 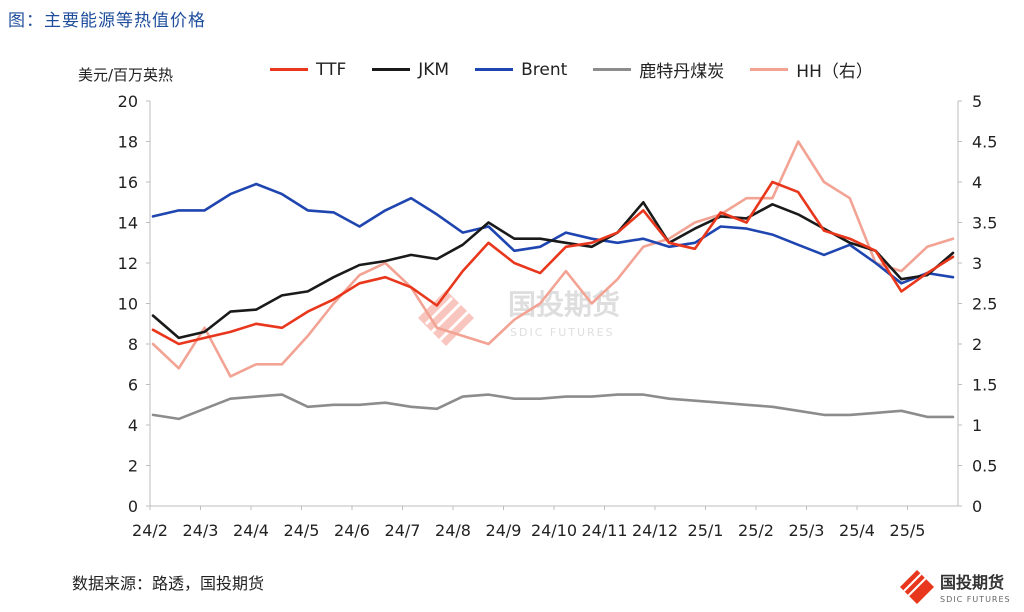 What do you see at coordinates (857, 530) in the screenshot?
I see `x-tick-label: 25/4` at bounding box center [857, 530].